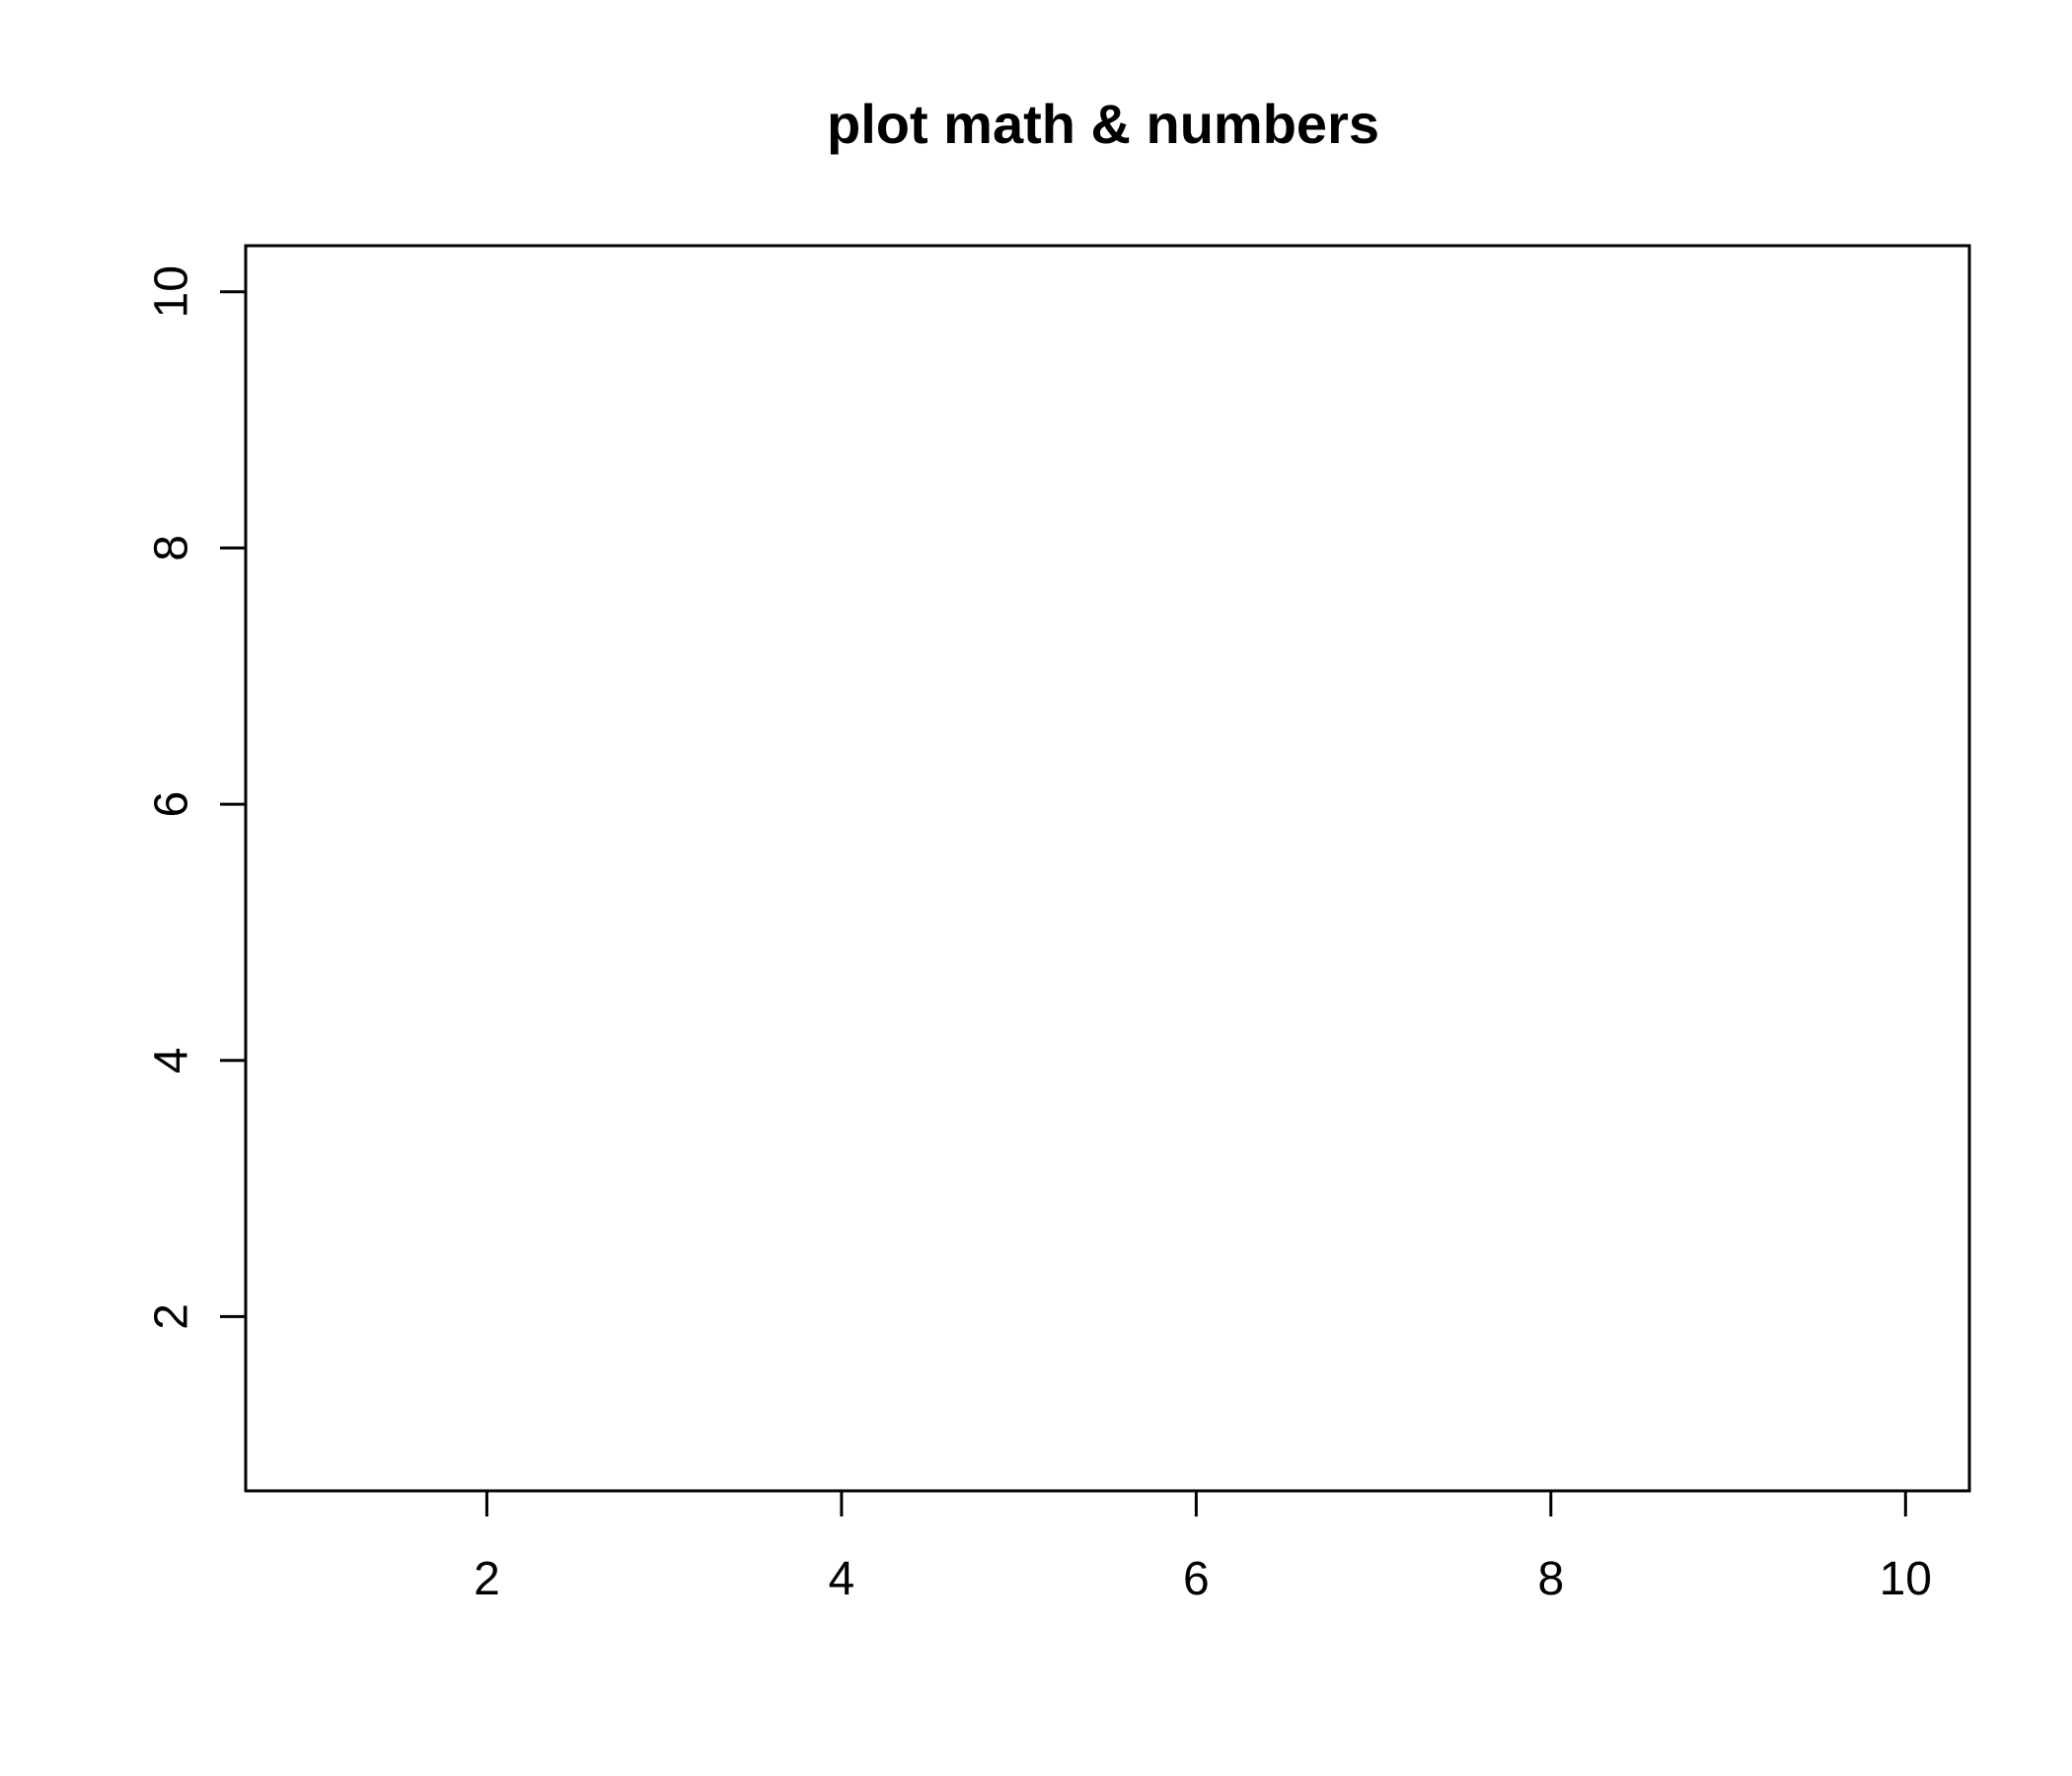  I want to click on y-tick-label: 2, so click(172, 1317).